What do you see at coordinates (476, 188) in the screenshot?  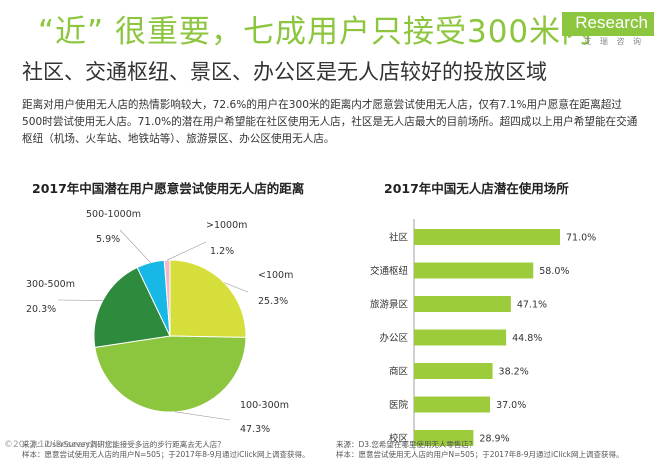 I see `bar-chart-title: 2017年中国无人店潜在使用场所` at bounding box center [476, 188].